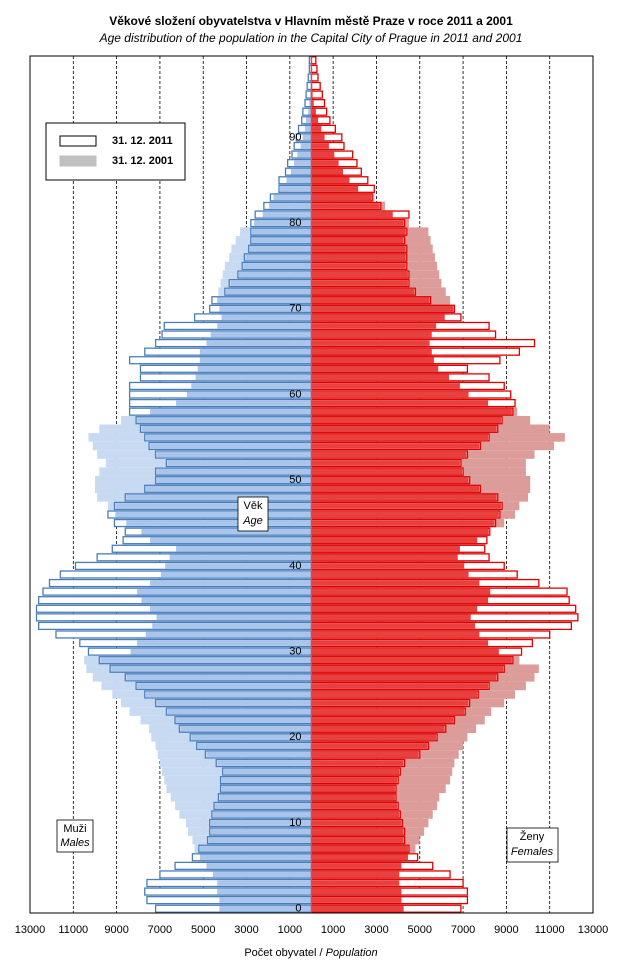 The image size is (622, 978). Describe the element at coordinates (295, 309) in the screenshot. I see `y-tick-label: 70` at that location.